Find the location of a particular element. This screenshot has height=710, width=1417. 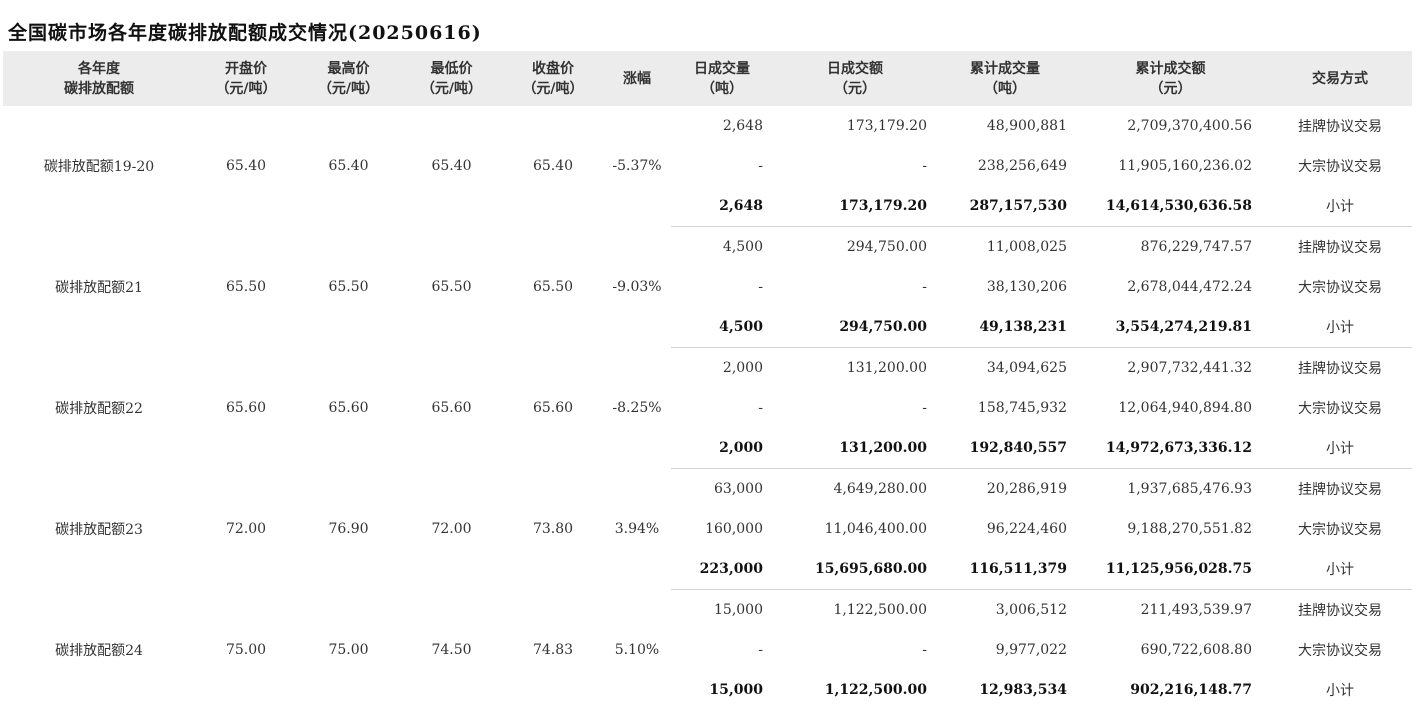

header-trade-method: 交易方式 is located at coordinates (1340, 78).